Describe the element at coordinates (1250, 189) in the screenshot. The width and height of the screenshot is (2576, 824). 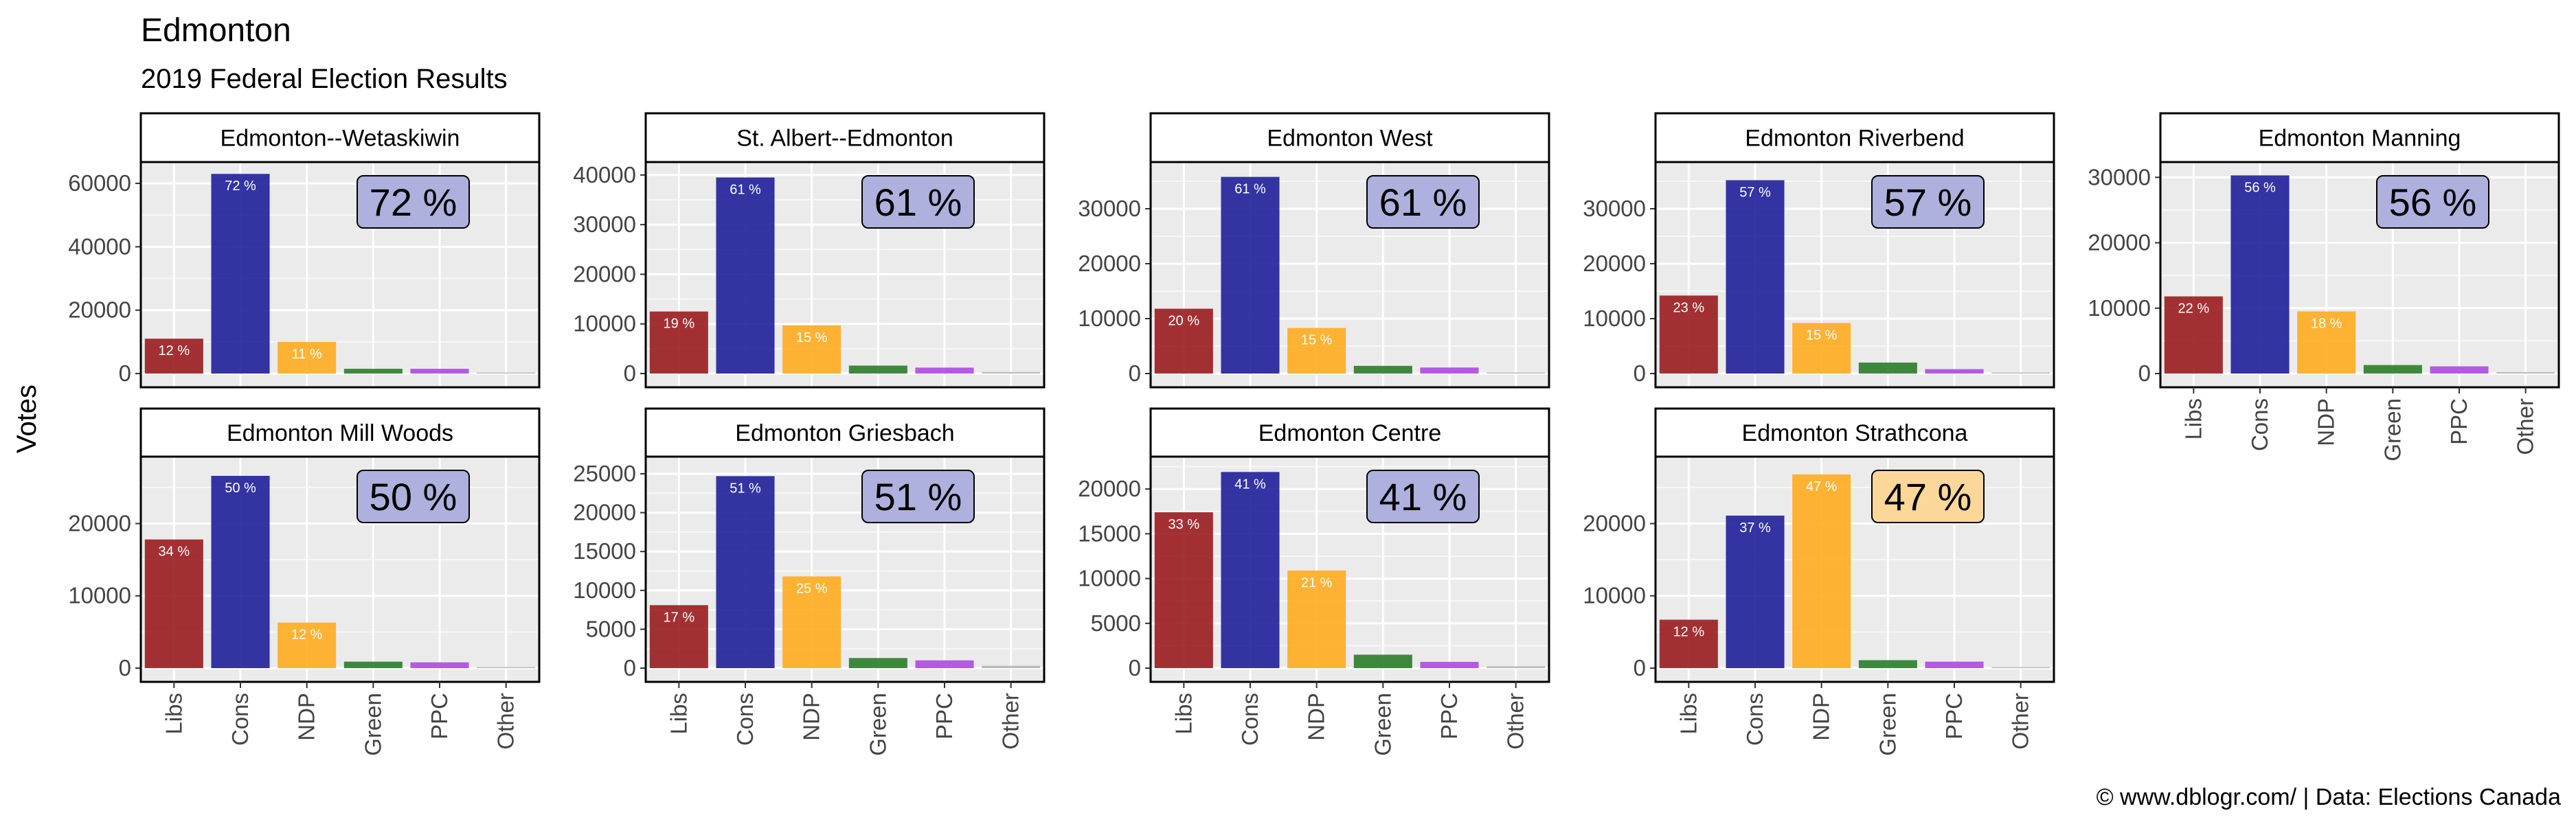
I see `bar-data-label: 61 %` at that location.